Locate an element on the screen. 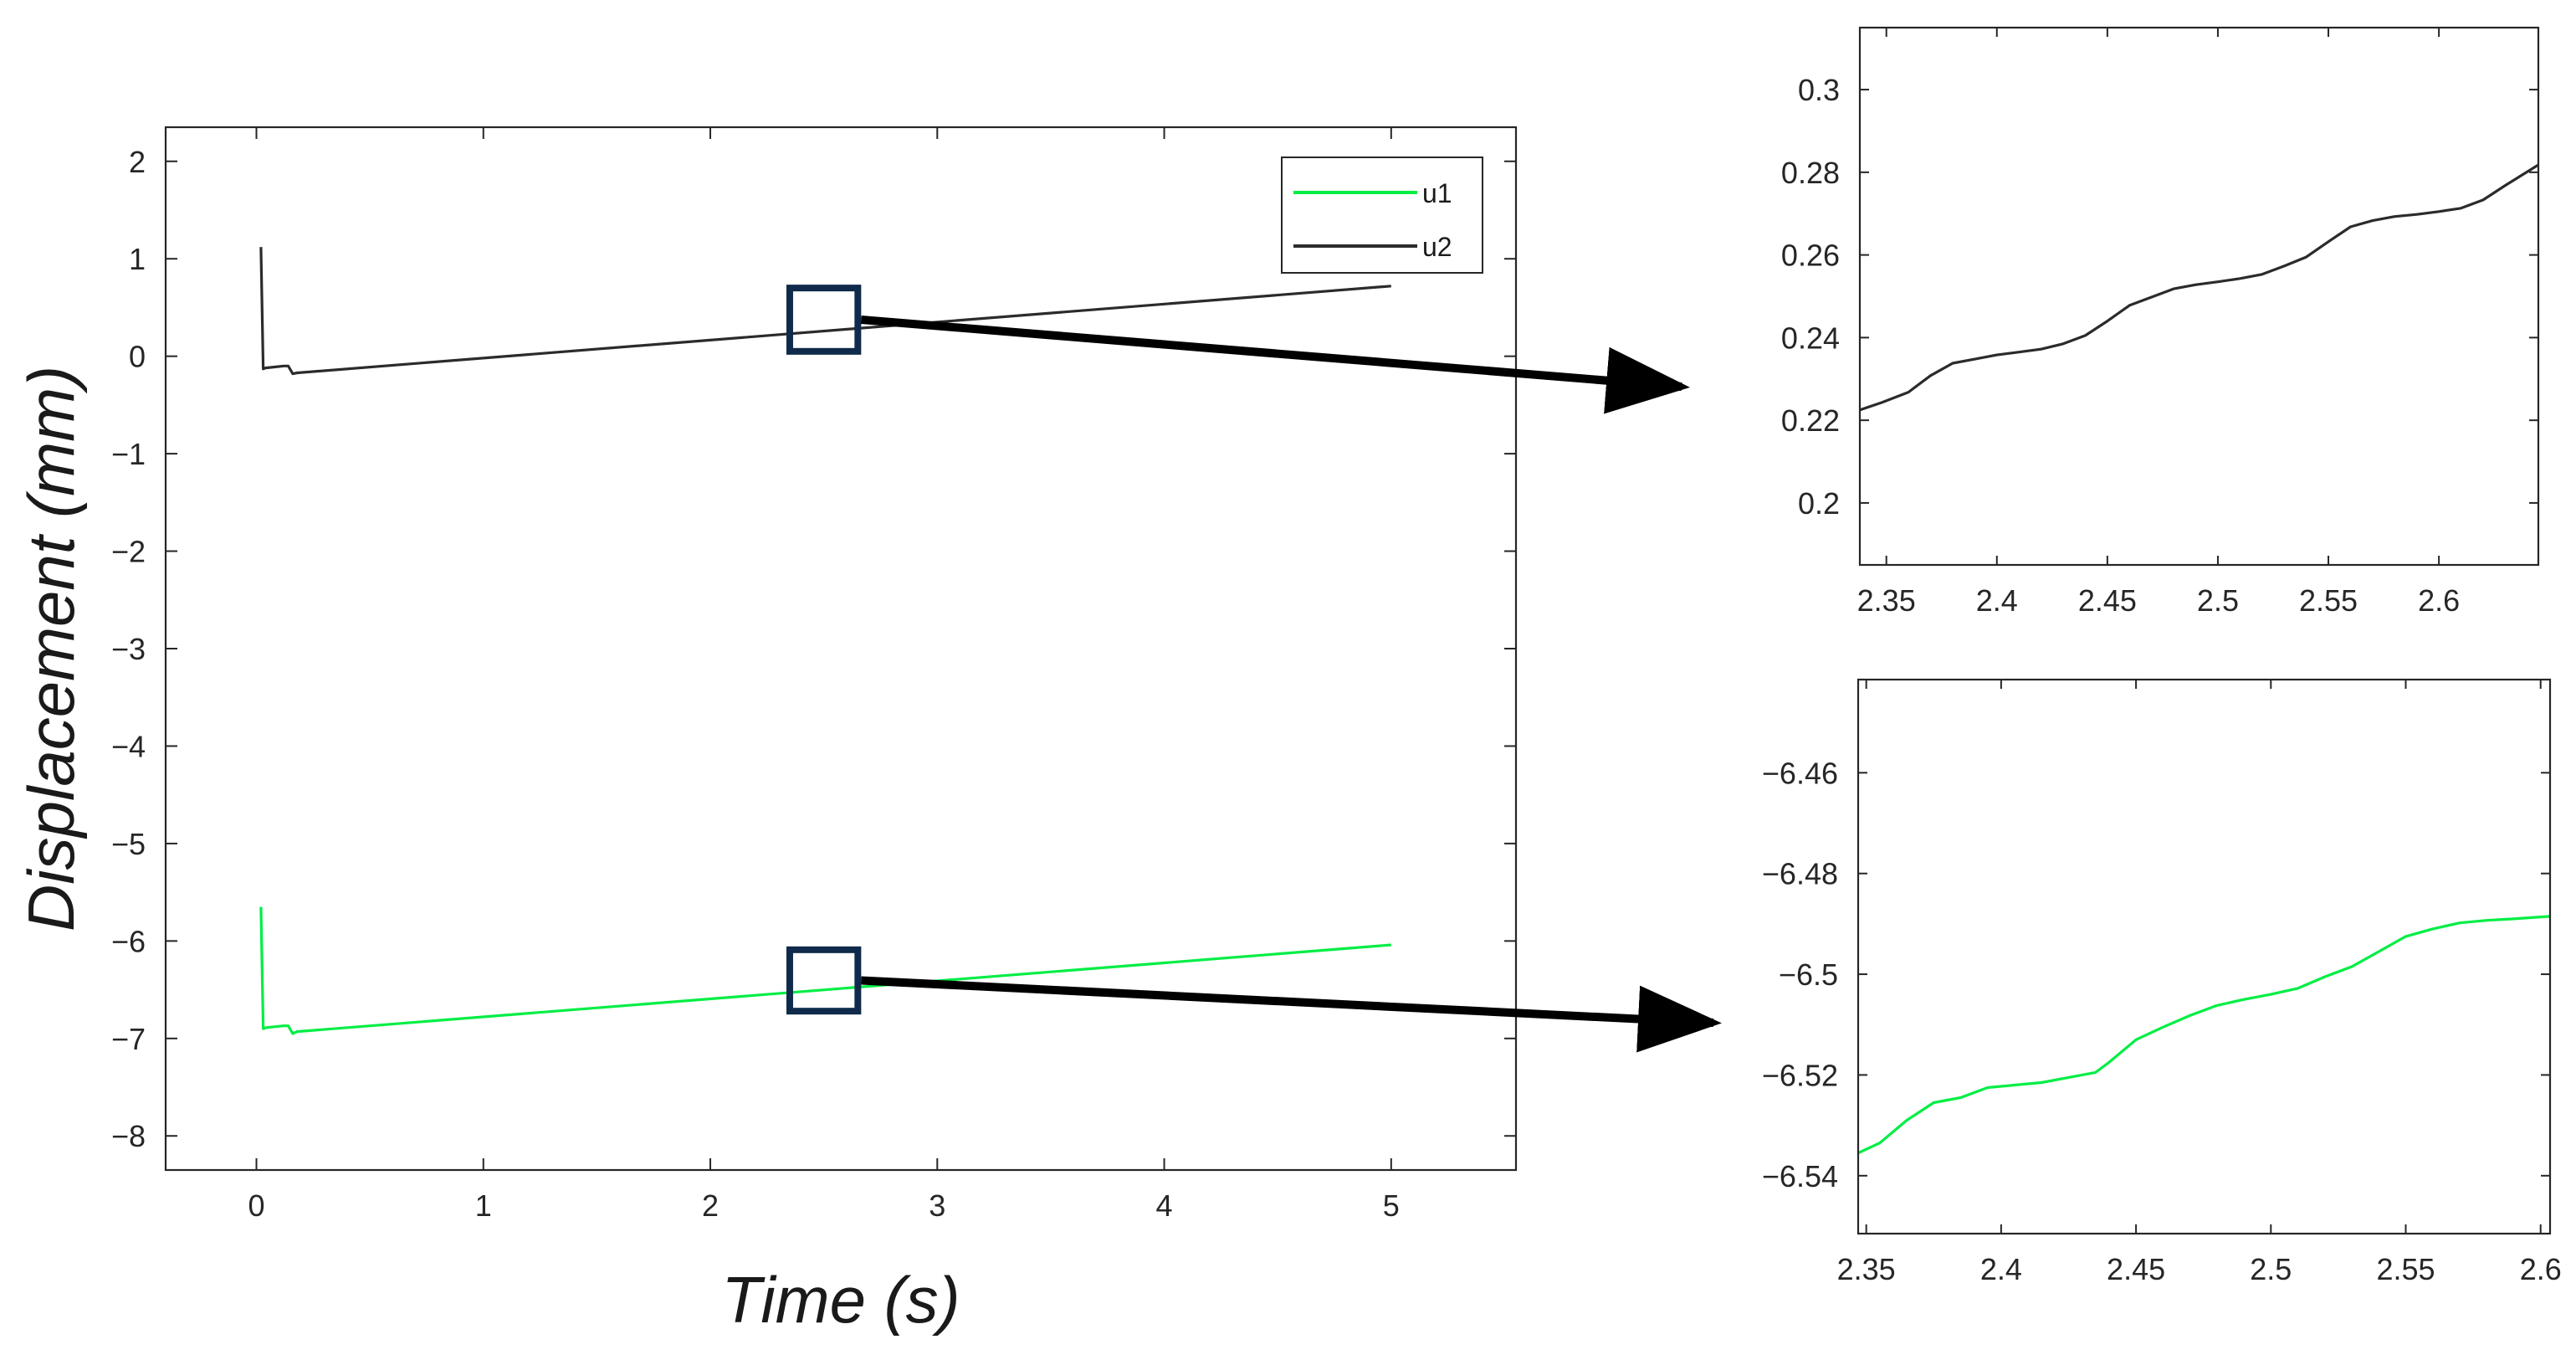 The width and height of the screenshot is (2576, 1360). y-tick-label: −3 is located at coordinates (129, 649).